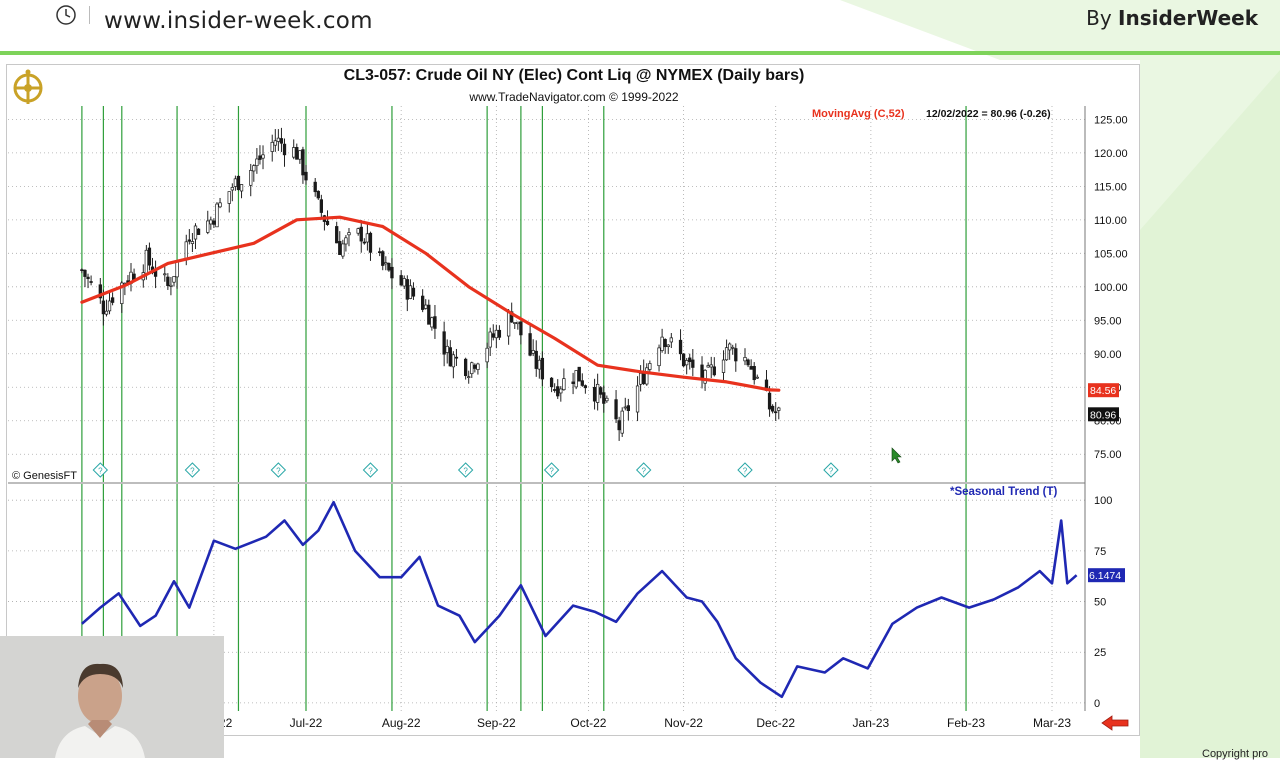  I want to click on price-value-box, so click(1103, 414).